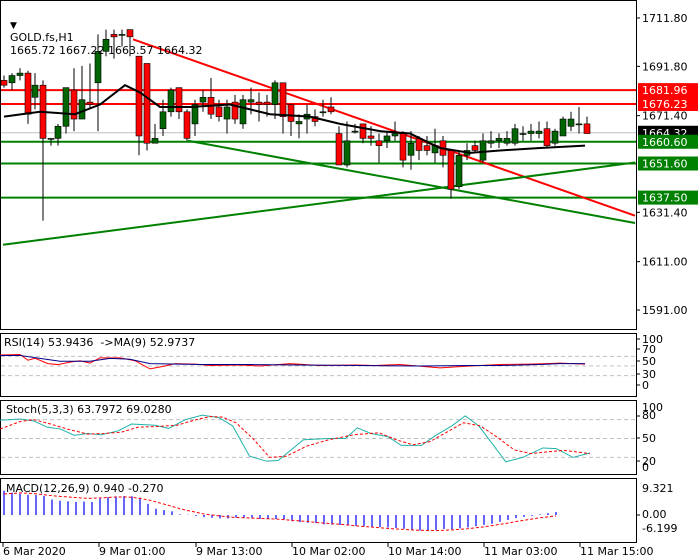  I want to click on stoch-tick-label: 20, so click(649, 461).